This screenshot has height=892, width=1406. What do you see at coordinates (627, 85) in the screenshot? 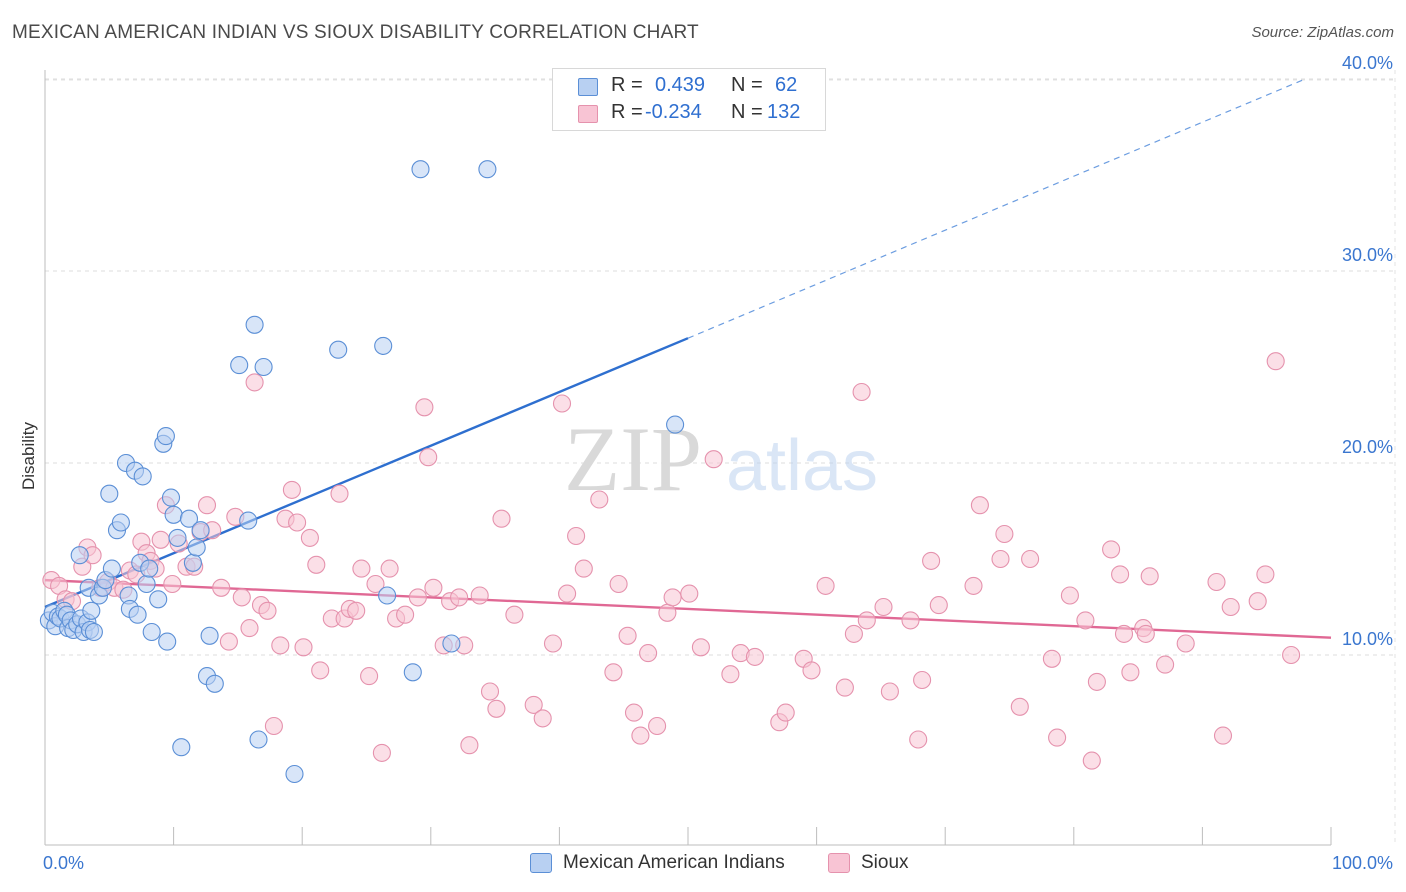
I see `legend-r-label: R =` at bounding box center [627, 85].